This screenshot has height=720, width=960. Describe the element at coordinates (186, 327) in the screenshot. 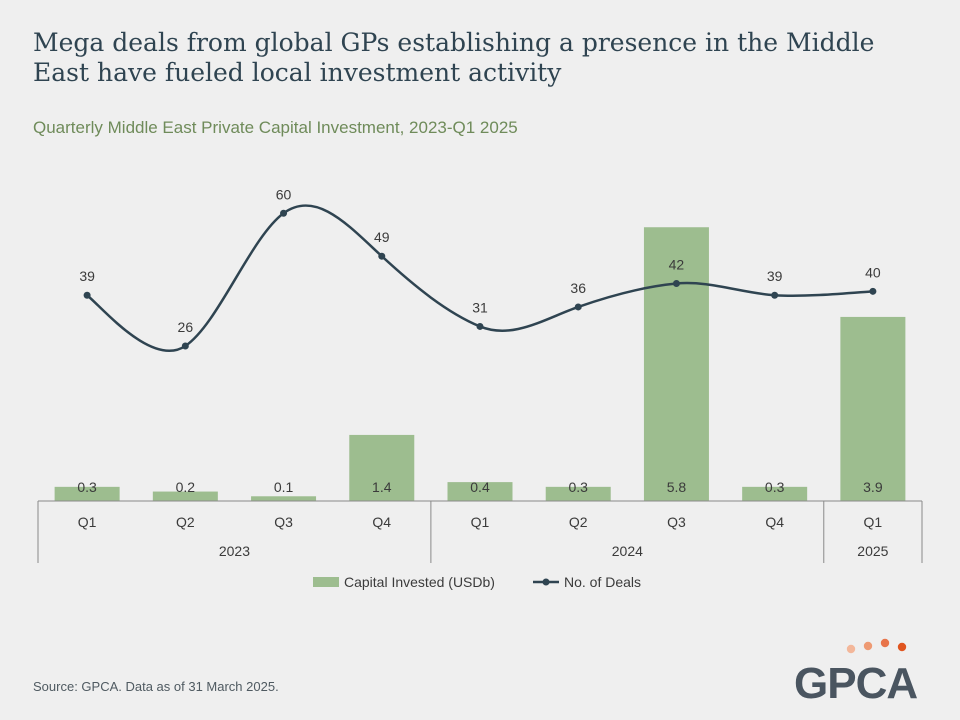

I see `line-data-label: 26` at that location.